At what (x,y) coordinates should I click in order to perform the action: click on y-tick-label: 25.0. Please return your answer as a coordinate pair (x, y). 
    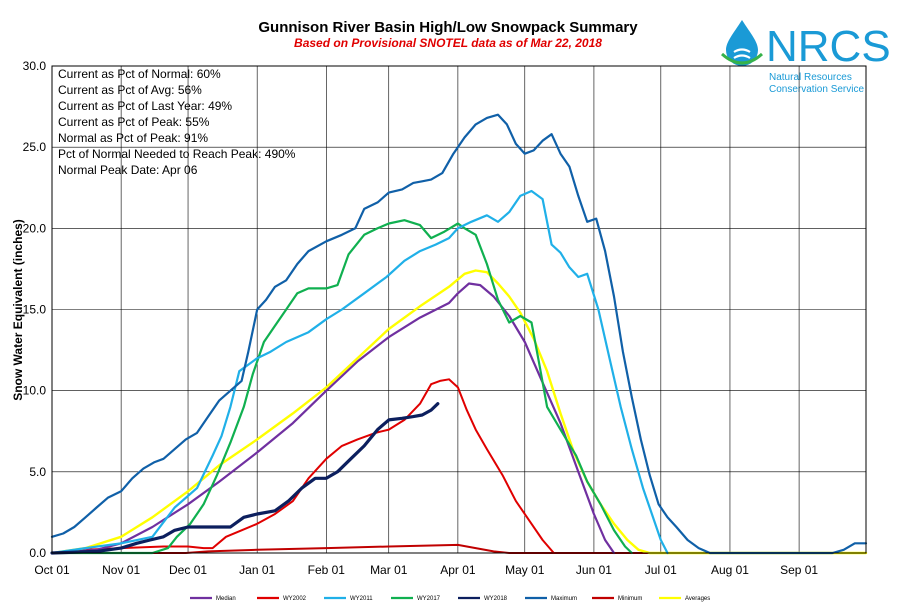
    Looking at the image, I should click on (35, 147).